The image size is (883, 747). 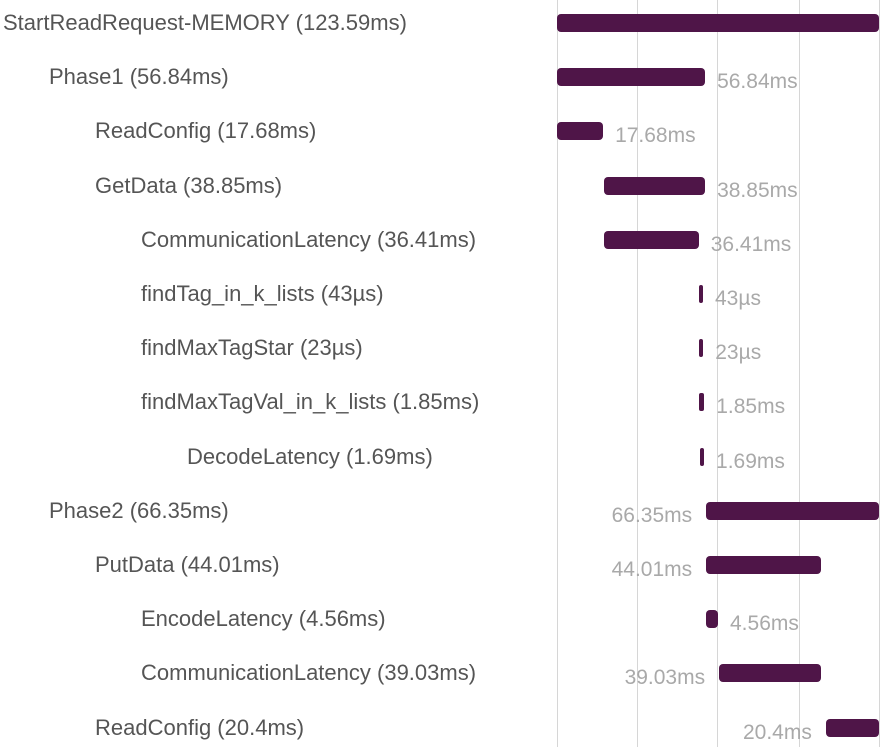 I want to click on span-duration-label: 20.4ms, so click(x=777, y=732).